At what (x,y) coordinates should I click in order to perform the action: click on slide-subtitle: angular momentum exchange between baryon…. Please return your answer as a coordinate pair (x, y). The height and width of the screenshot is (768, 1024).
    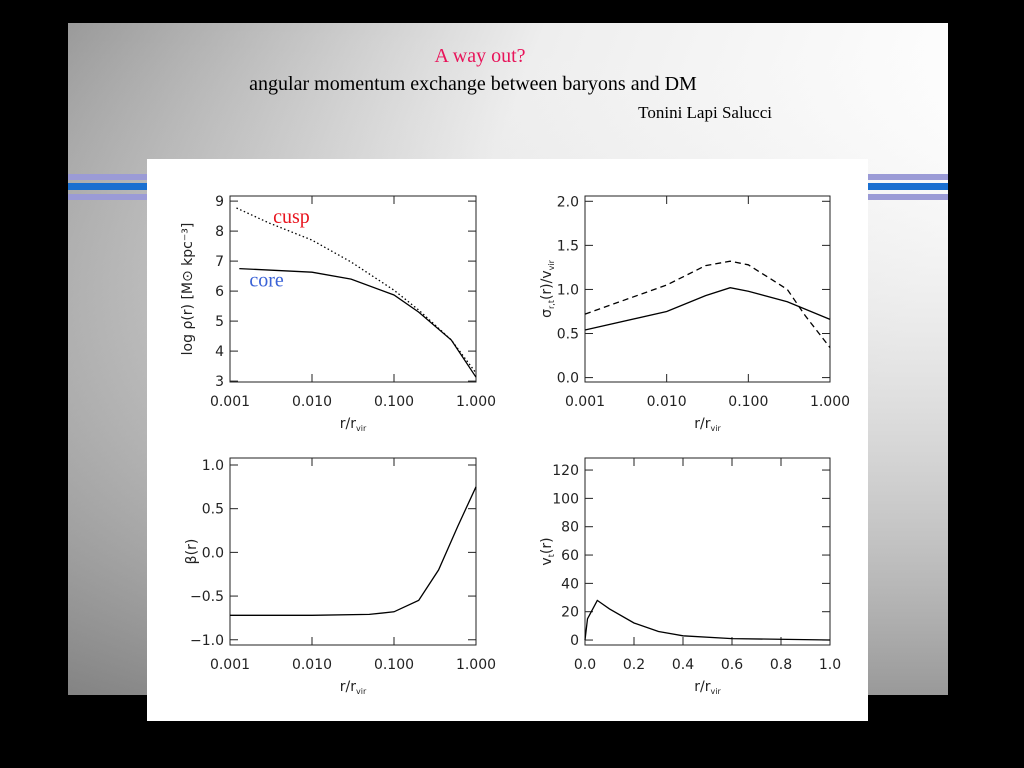
    Looking at the image, I should click on (473, 84).